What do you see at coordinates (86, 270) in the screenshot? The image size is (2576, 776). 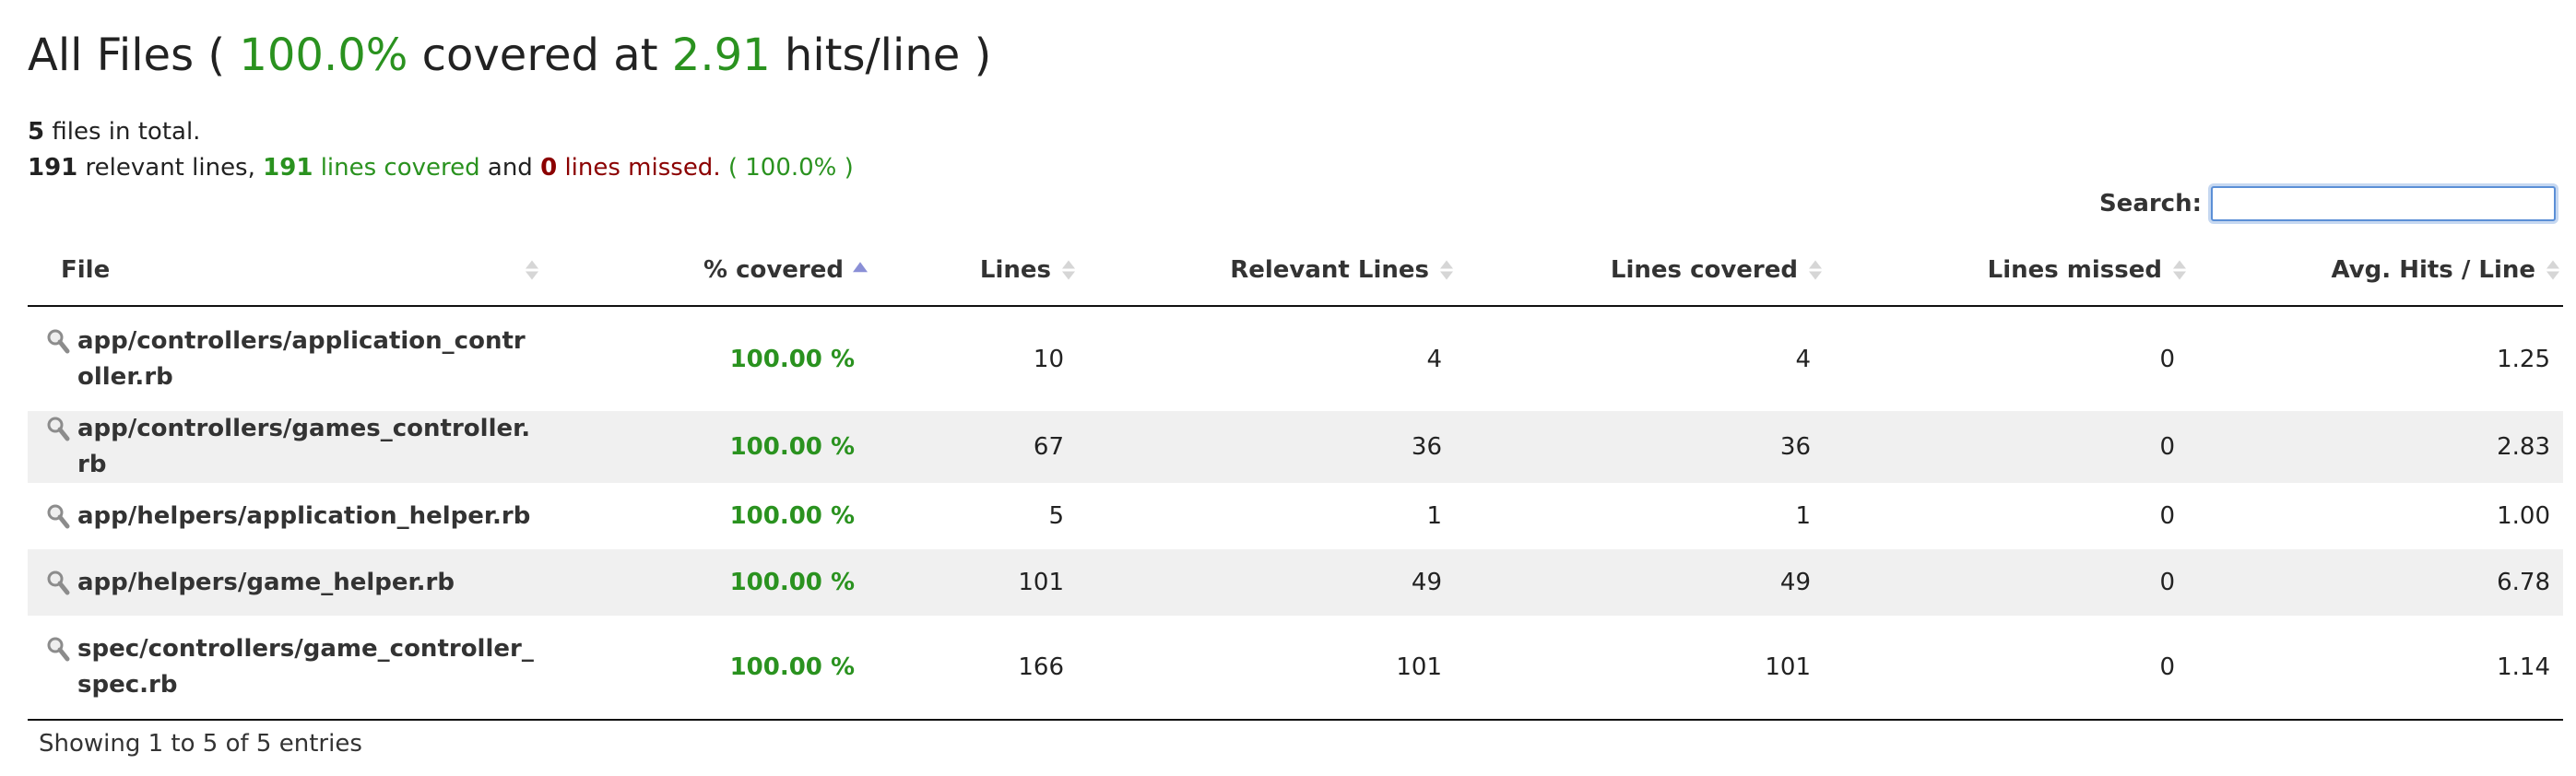 I see `column-label: File` at bounding box center [86, 270].